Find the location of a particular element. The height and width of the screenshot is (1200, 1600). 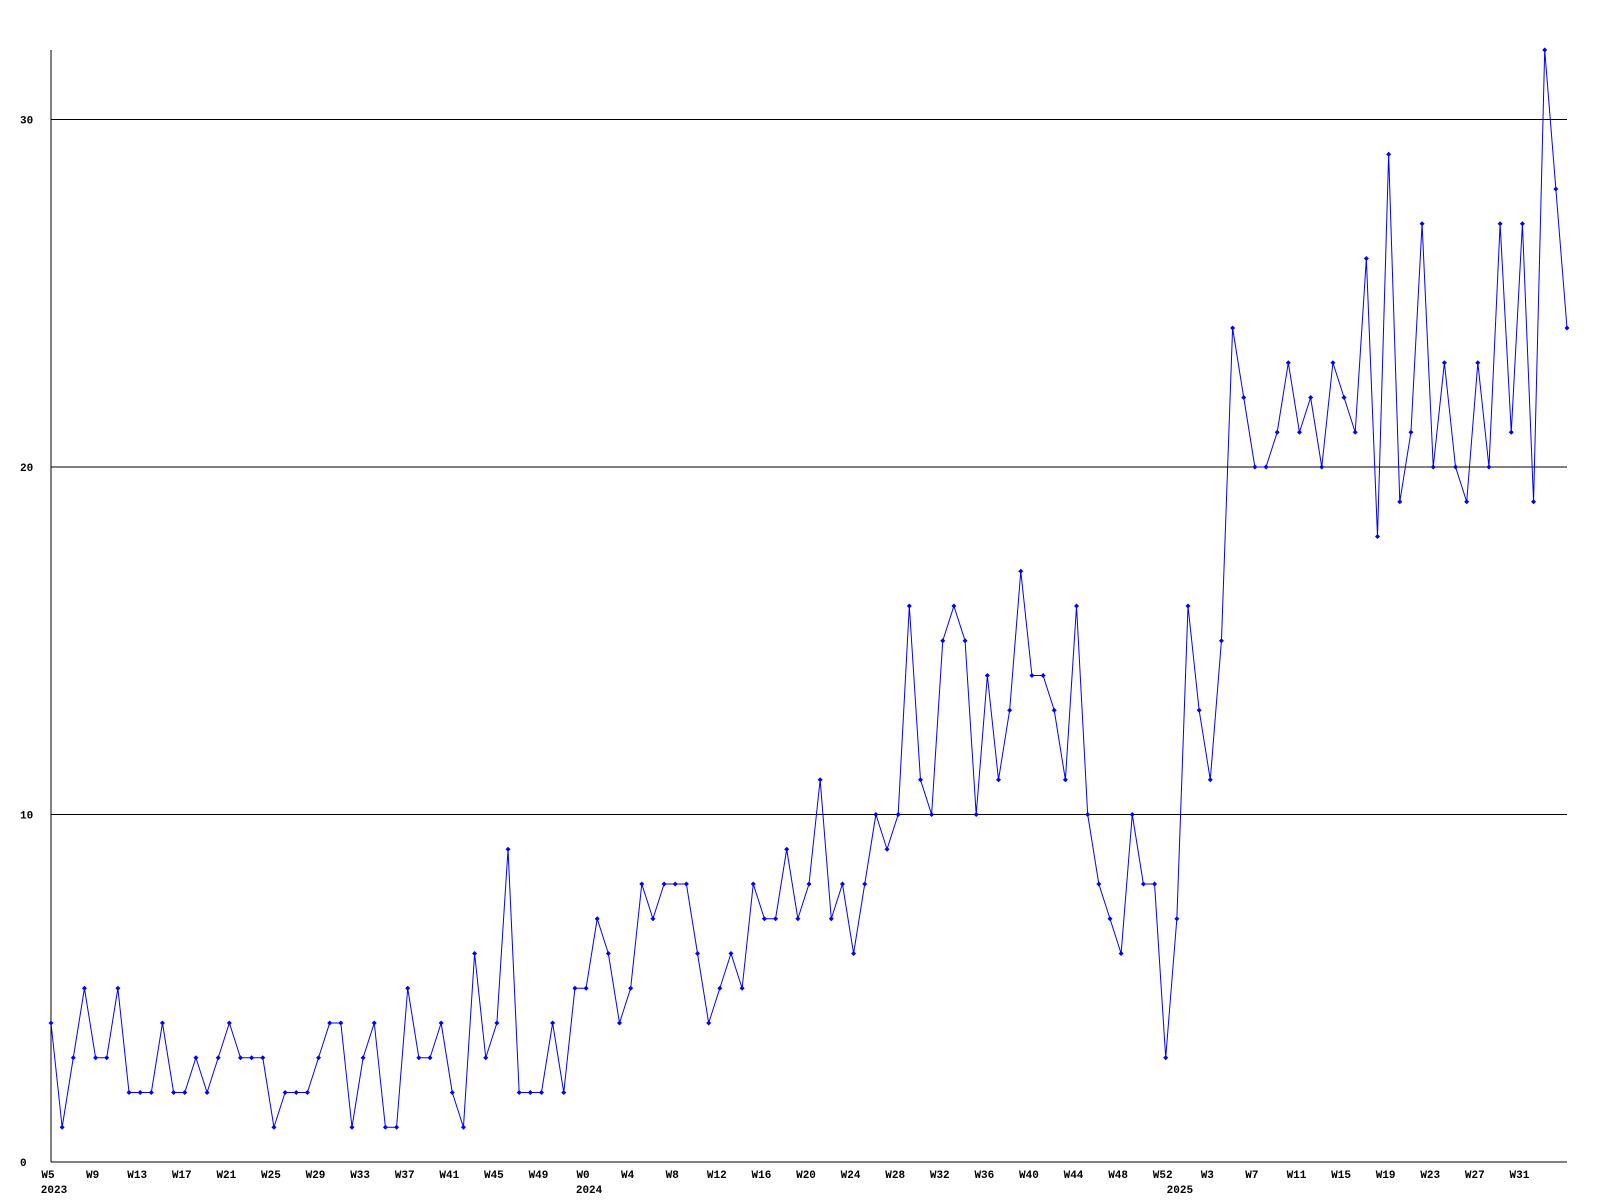

year-label: 2024 is located at coordinates (589, 1191).